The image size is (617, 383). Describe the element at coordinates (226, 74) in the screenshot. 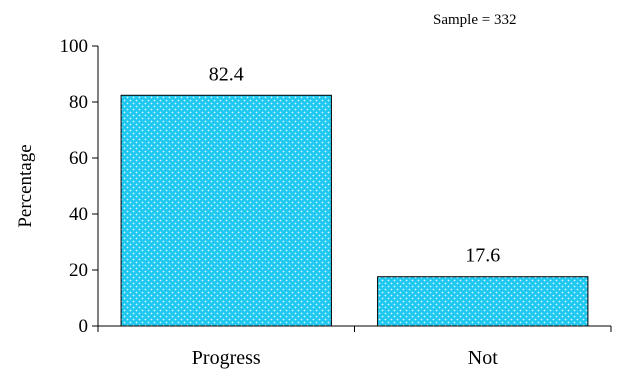

I see `data-label-progress: 82.4` at that location.